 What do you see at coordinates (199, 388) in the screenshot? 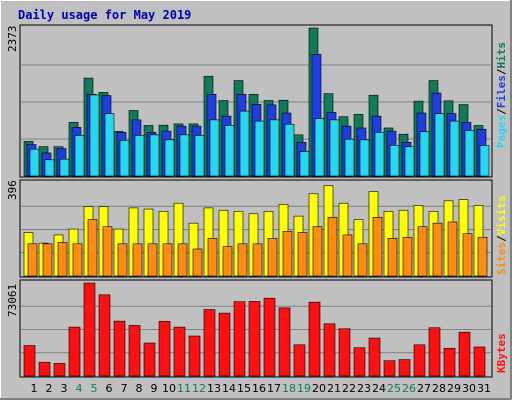
I see `x-tick-label-day-12: 12` at bounding box center [199, 388].